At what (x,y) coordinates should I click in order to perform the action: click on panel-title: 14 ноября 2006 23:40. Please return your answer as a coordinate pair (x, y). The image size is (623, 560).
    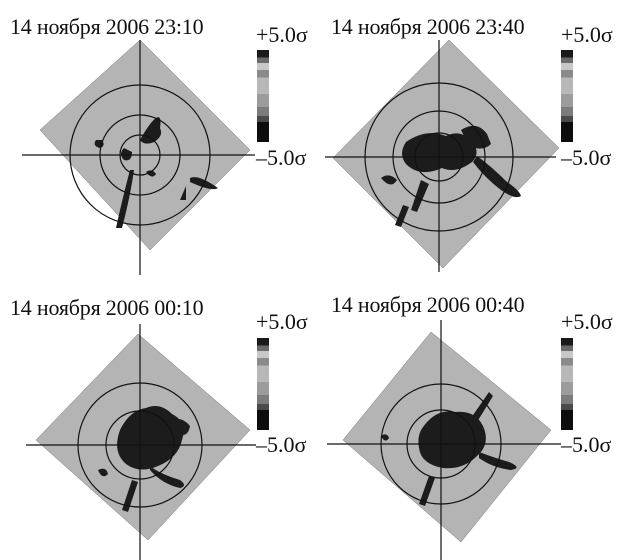
    Looking at the image, I should click on (428, 26).